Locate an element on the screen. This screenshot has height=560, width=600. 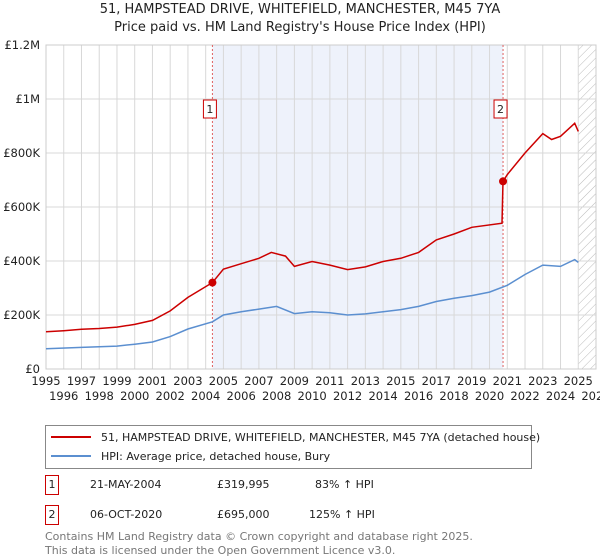
x-tick-label: 2009 is located at coordinates (294, 381).